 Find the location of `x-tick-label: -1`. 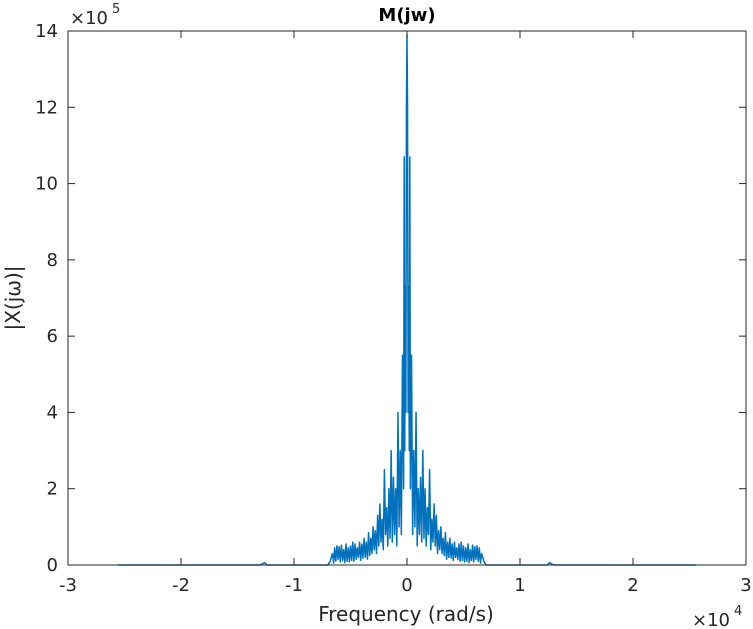

x-tick-label: -1 is located at coordinates (294, 585).